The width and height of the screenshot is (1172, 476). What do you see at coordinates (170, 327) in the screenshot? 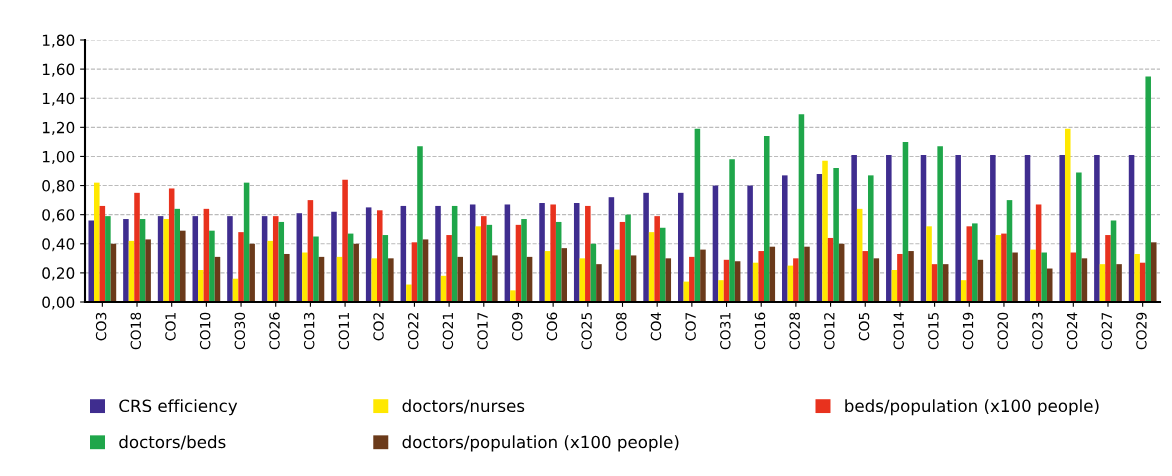
I see `x-tick-label: CO1` at bounding box center [170, 327].